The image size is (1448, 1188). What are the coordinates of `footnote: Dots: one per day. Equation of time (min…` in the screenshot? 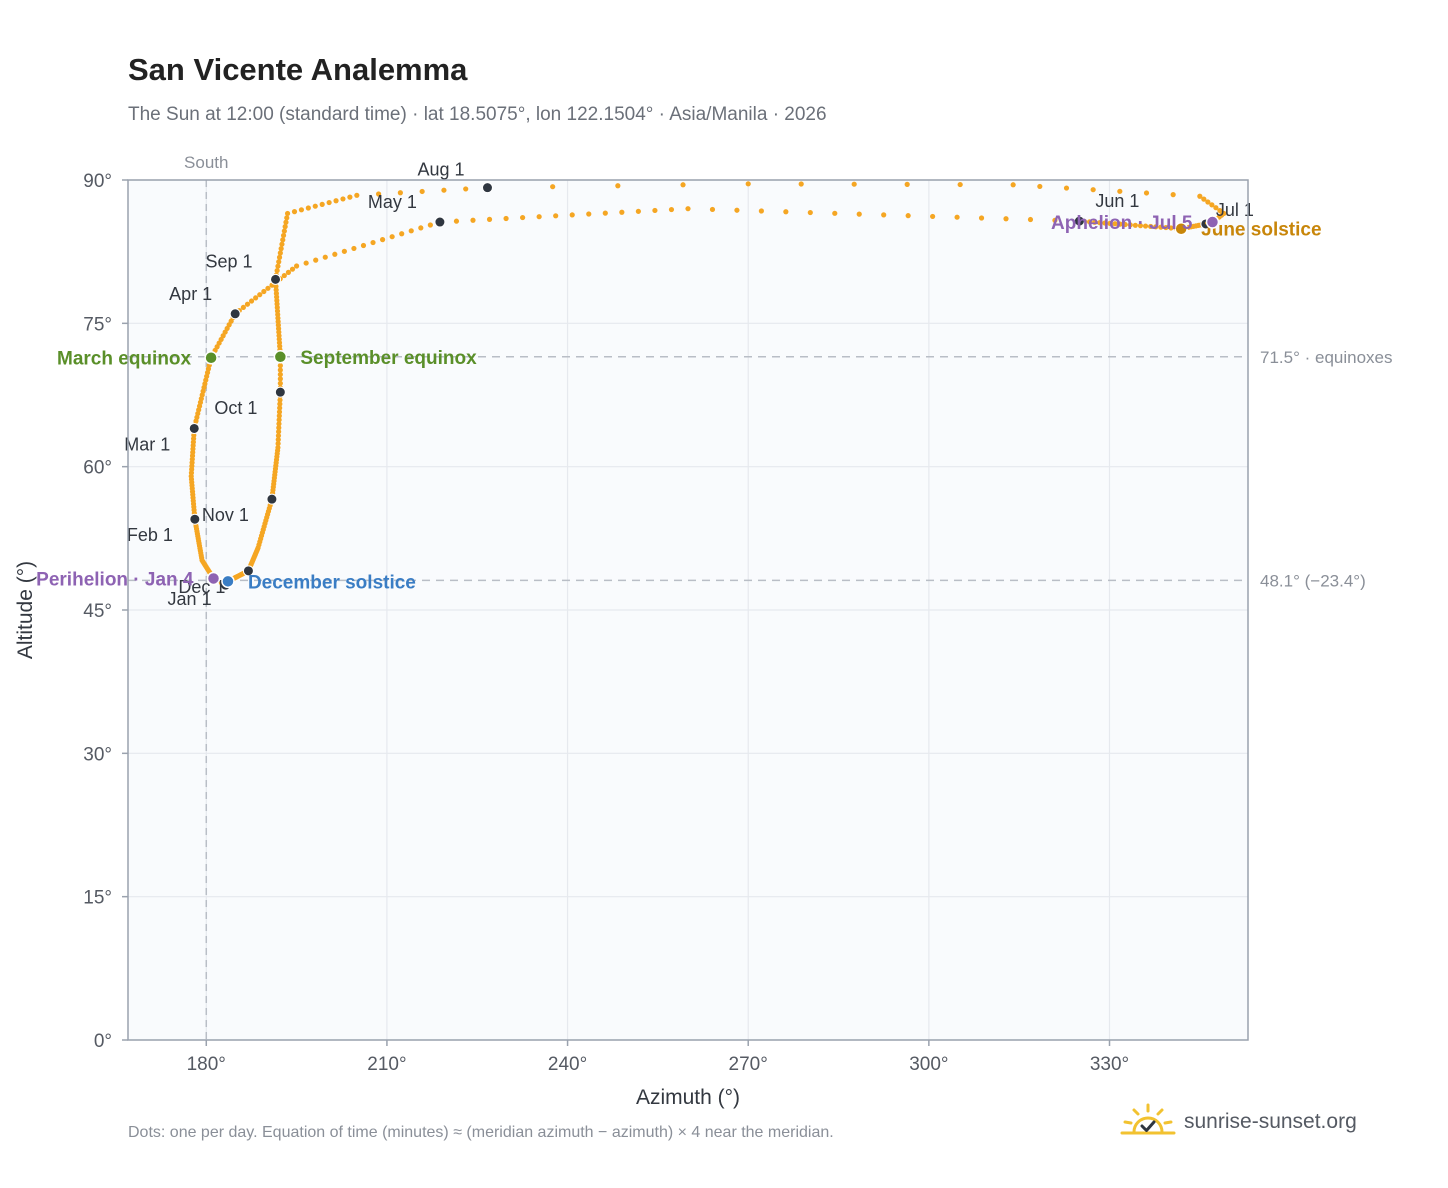 It's located at (481, 1132).